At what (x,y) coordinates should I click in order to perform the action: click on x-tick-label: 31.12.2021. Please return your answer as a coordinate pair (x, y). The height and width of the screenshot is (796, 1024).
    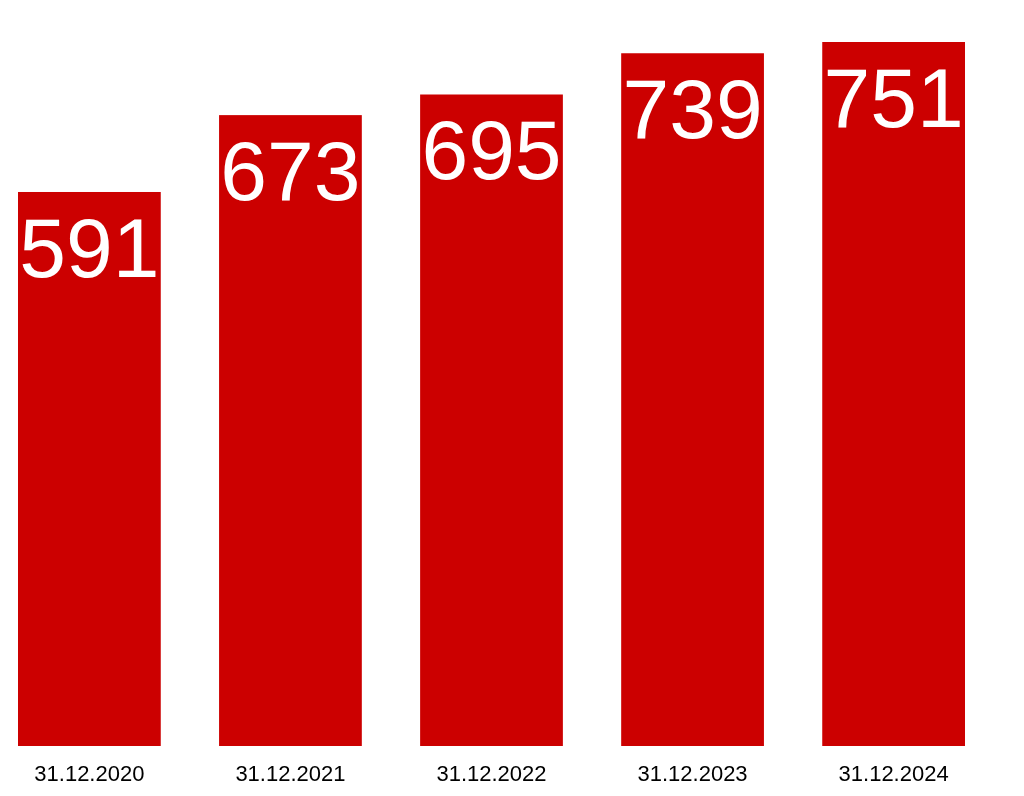
    Looking at the image, I should click on (290, 773).